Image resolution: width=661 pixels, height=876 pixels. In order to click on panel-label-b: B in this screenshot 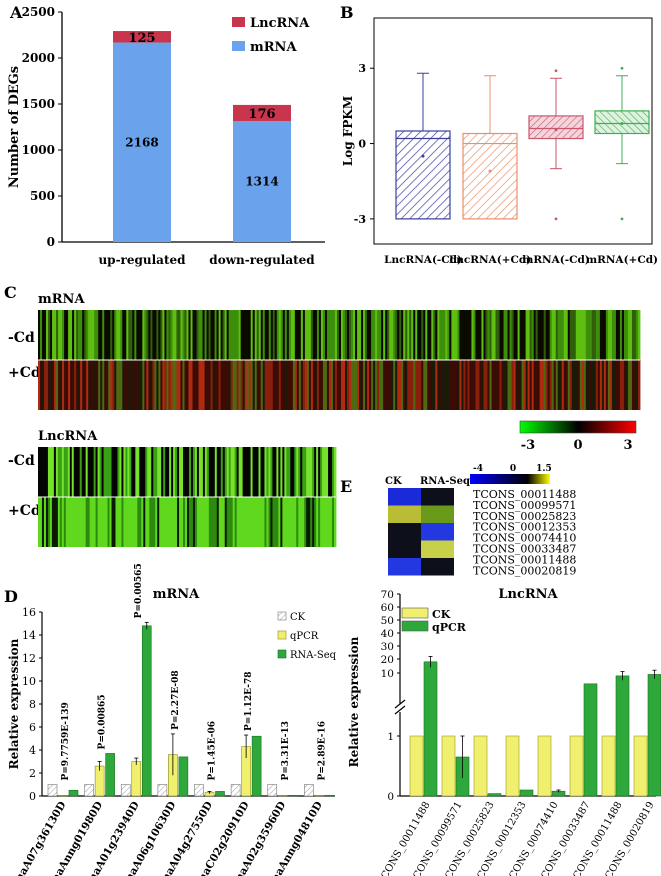, I will do `click(347, 12)`.